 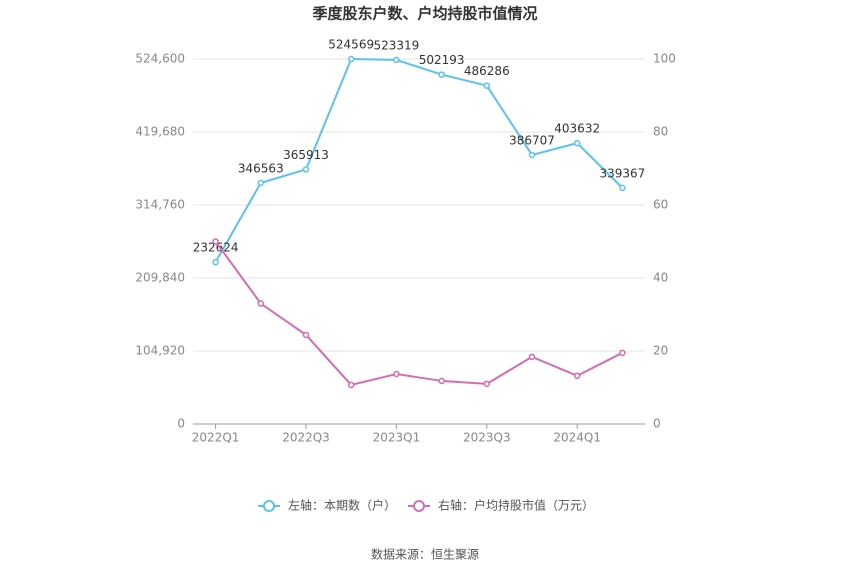 I want to click on y-tick-label: 524,600, so click(x=160, y=59).